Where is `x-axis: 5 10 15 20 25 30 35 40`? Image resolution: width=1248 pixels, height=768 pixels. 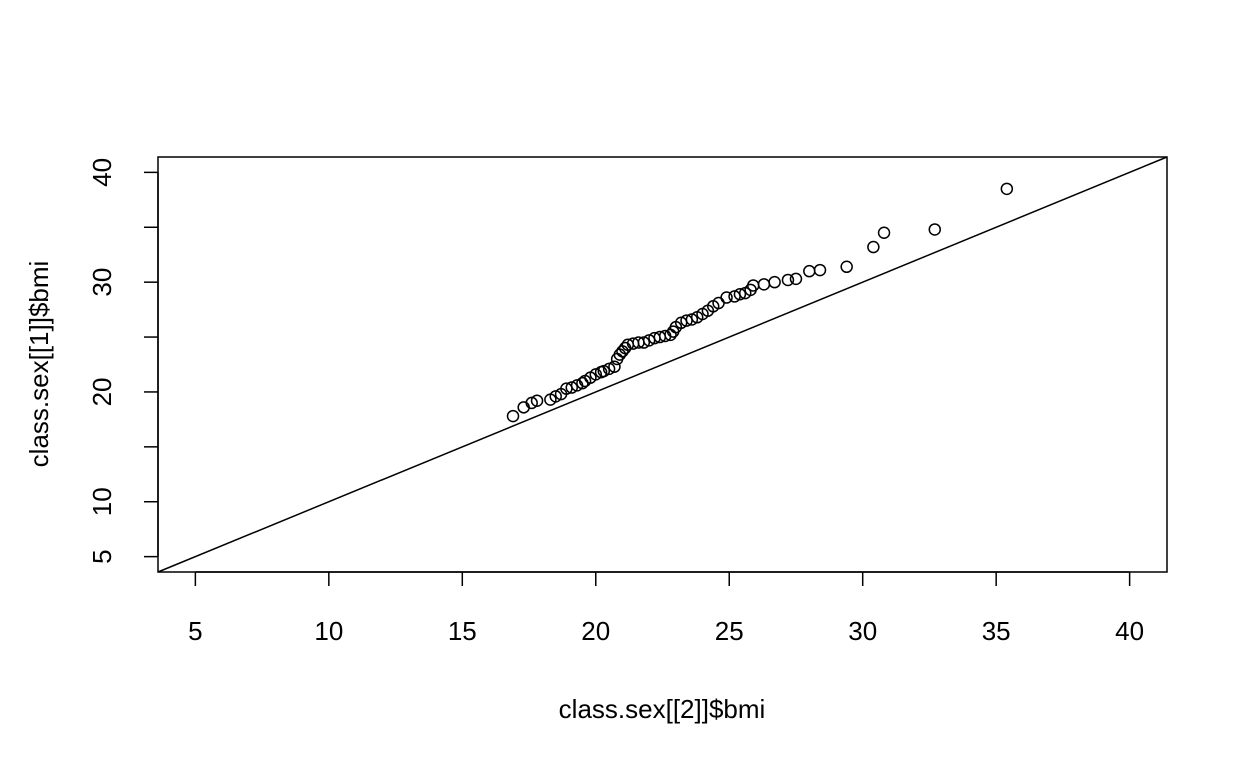
x-axis: 5 10 15 20 25 30 35 40 is located at coordinates (666, 608).